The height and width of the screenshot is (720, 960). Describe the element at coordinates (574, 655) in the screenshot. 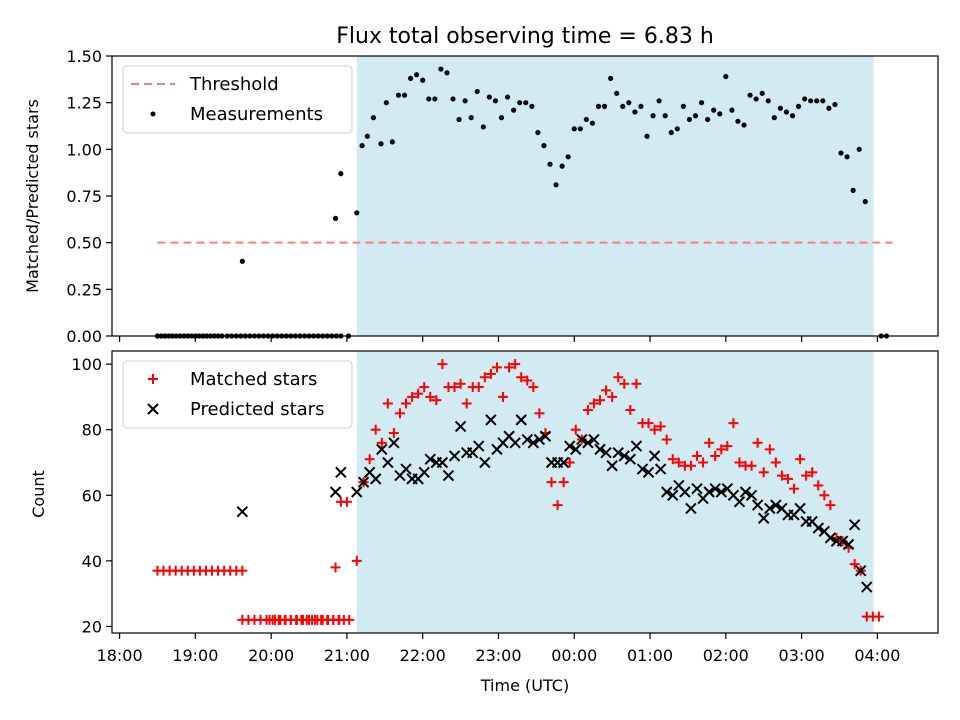

I see `xtick-label: 00:00` at that location.